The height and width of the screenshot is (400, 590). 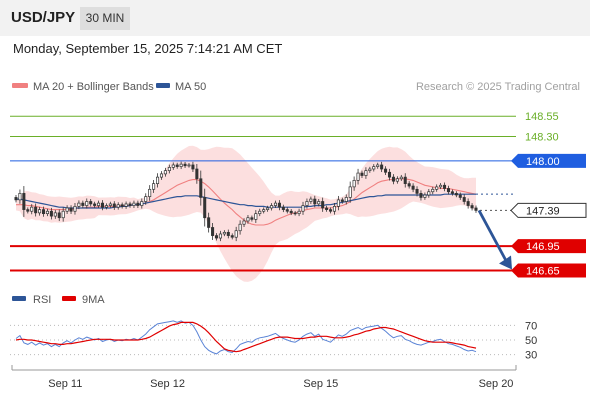 What do you see at coordinates (167, 384) in the screenshot?
I see `x-tick-label: Sep 12` at bounding box center [167, 384].